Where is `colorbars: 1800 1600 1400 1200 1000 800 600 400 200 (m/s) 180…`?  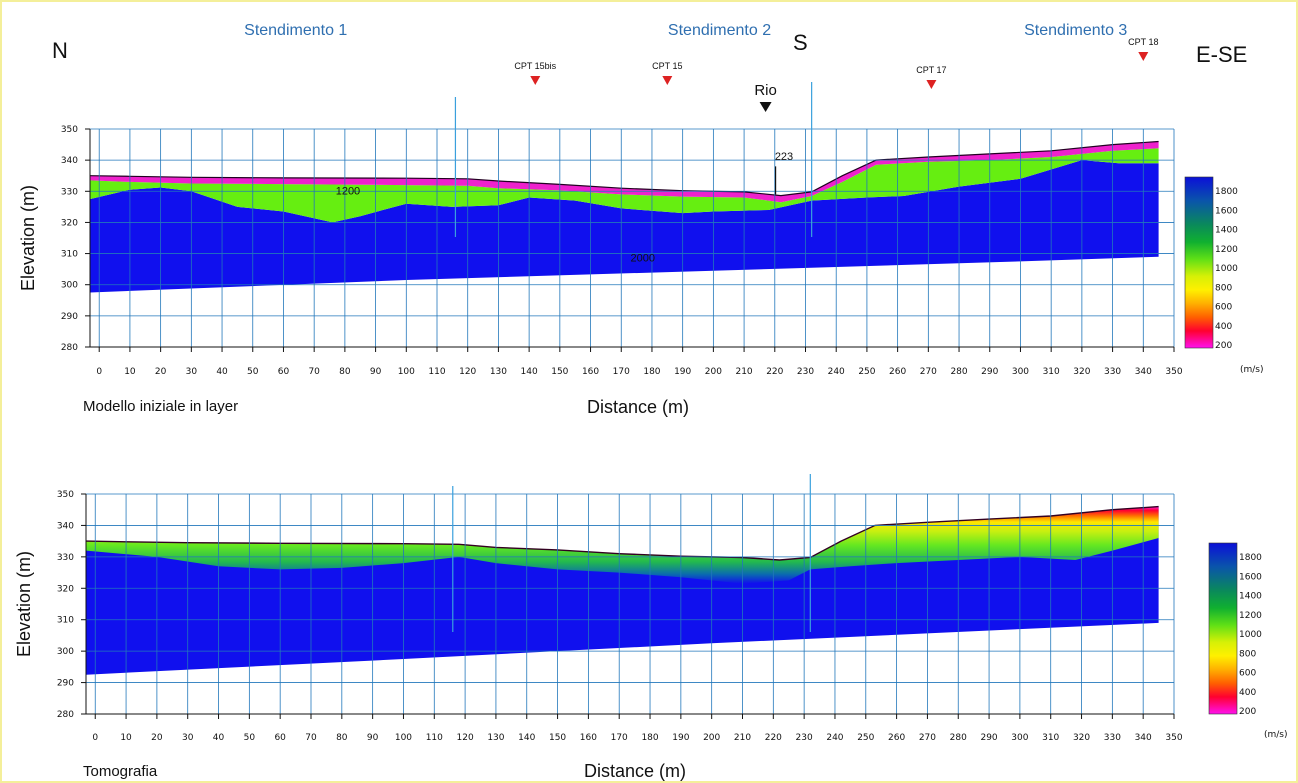 colorbars: 1800 1600 1400 1200 1000 800 600 400 200 (m/s) 180… is located at coordinates (1236, 458).